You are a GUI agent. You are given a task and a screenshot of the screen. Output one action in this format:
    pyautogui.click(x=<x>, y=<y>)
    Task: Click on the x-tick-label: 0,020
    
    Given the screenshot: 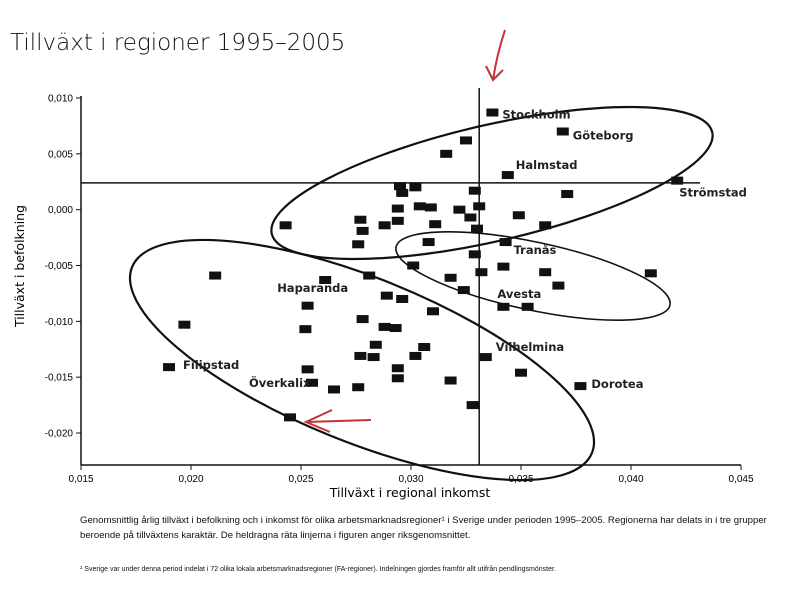 What is the action you would take?
    pyautogui.click(x=190, y=479)
    